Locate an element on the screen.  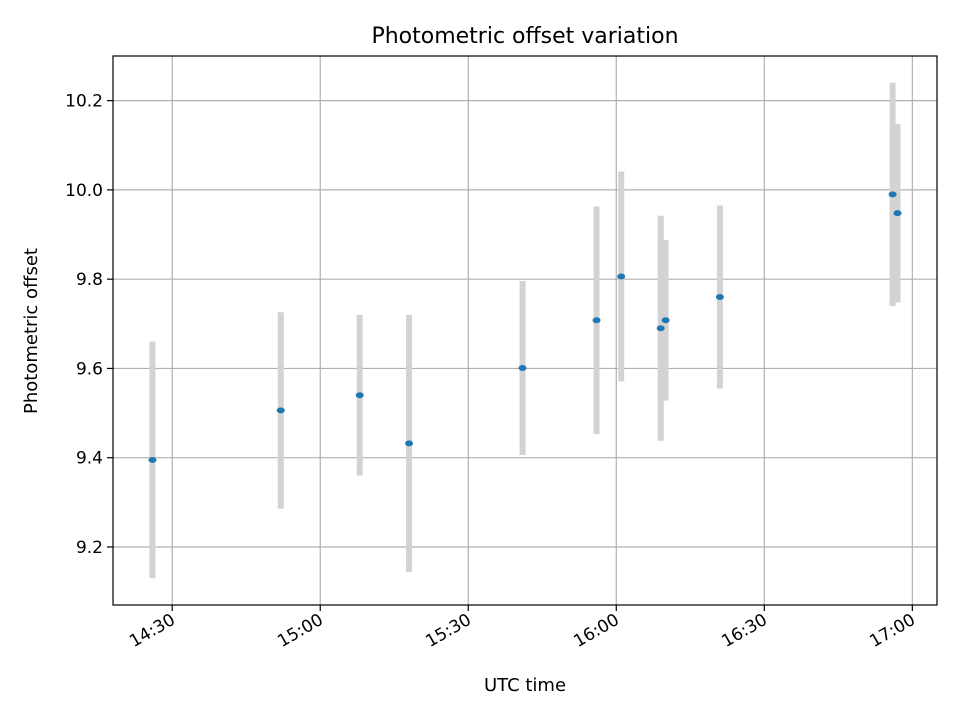
chart-title: Photometric offset variation is located at coordinates (524, 36).